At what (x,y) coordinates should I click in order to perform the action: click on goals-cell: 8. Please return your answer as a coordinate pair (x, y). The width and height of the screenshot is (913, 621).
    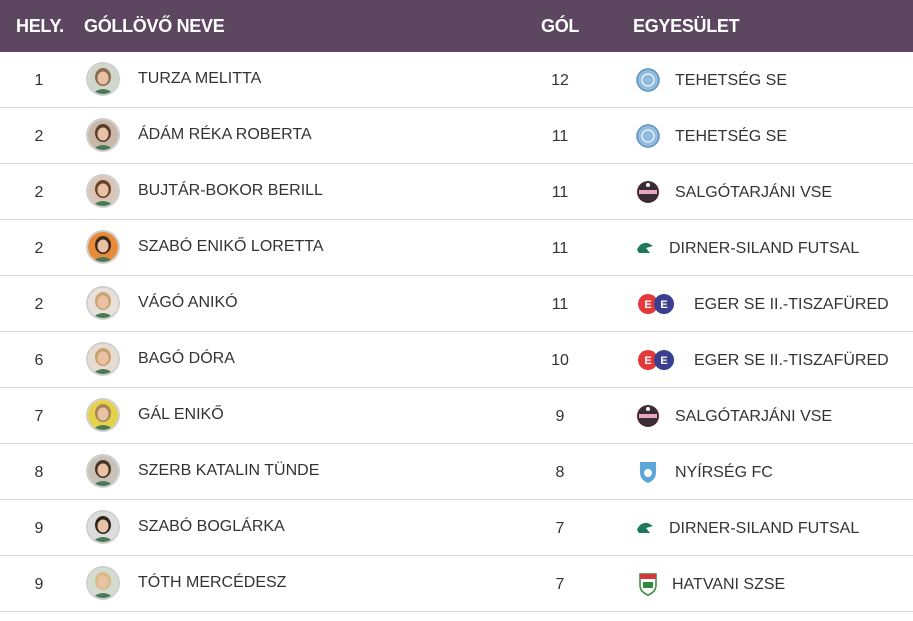
    Looking at the image, I should click on (560, 472).